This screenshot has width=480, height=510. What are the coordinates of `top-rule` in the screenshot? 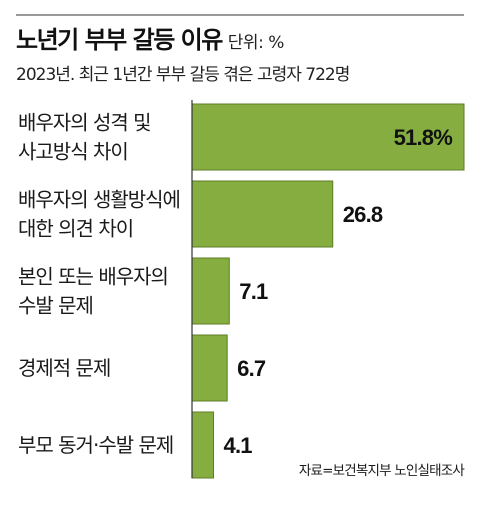 It's located at (240, 15).